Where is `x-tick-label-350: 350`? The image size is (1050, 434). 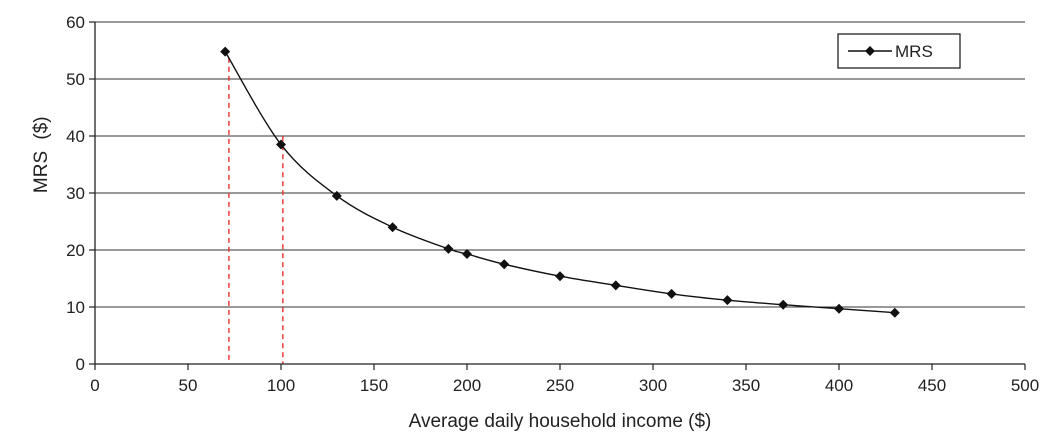
x-tick-label-350: 350 is located at coordinates (746, 385).